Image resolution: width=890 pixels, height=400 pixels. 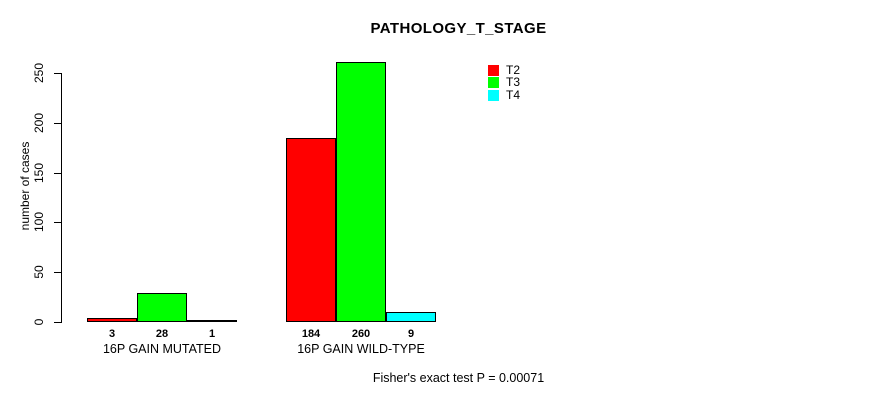 What do you see at coordinates (493, 83) in the screenshot?
I see `legend-swatch-t3` at bounding box center [493, 83].